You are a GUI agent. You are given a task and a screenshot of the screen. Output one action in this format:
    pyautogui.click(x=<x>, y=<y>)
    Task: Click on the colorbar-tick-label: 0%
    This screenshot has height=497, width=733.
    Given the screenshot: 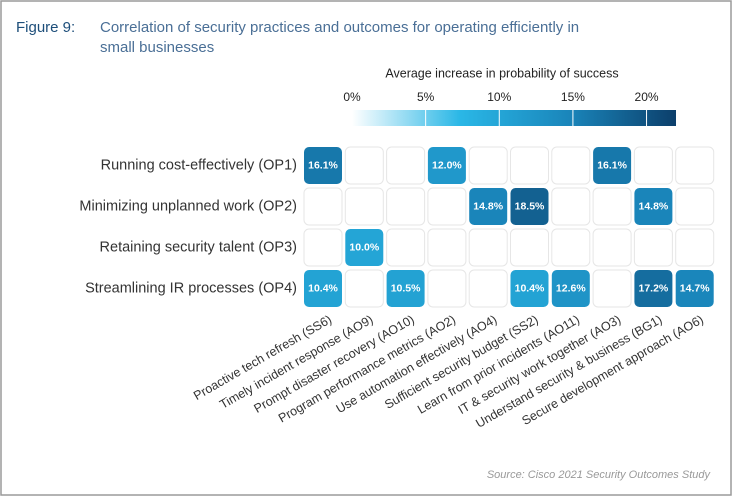 What is the action you would take?
    pyautogui.click(x=352, y=97)
    